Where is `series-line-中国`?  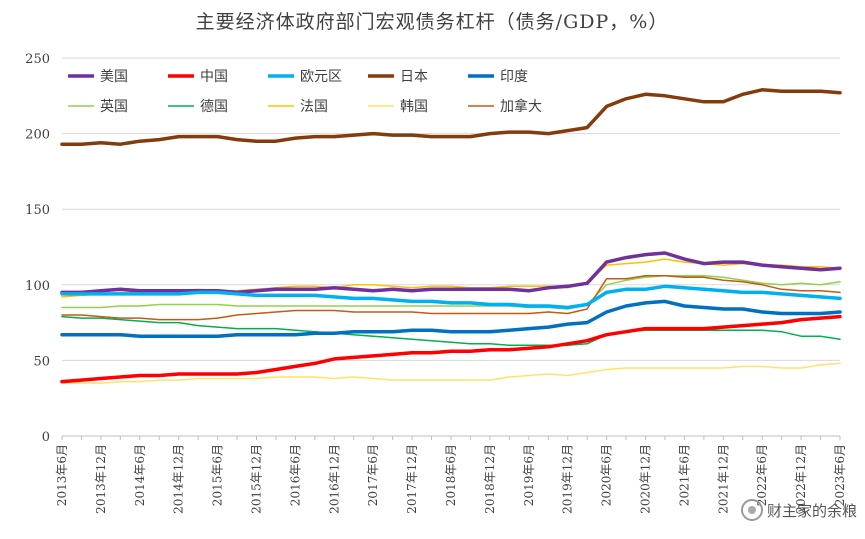 series-line-中国 is located at coordinates (451, 349).